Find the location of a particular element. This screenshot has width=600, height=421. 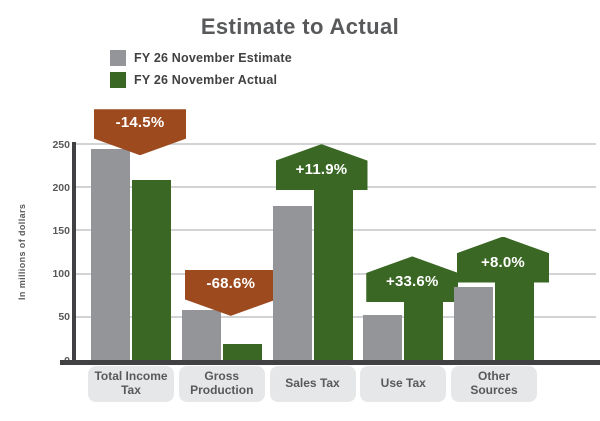

category-label: Use Tax is located at coordinates (403, 384).